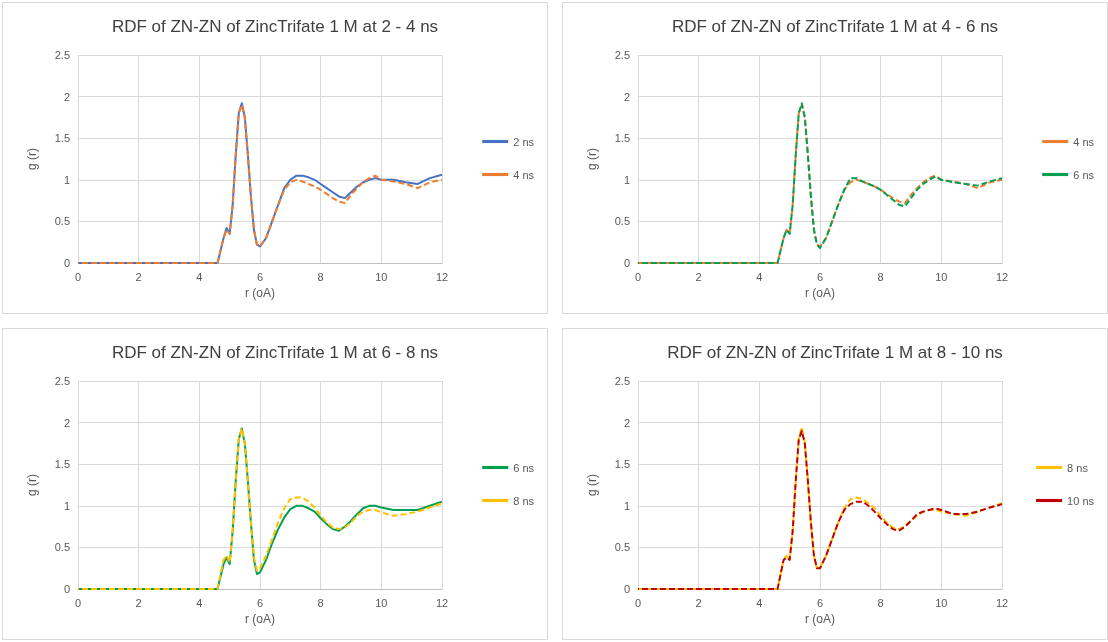 This screenshot has height=642, width=1108. I want to click on chart-title: RDF of ZN-ZN of ZincTrifate 1 M at 4 - 6 ns, so click(835, 26).